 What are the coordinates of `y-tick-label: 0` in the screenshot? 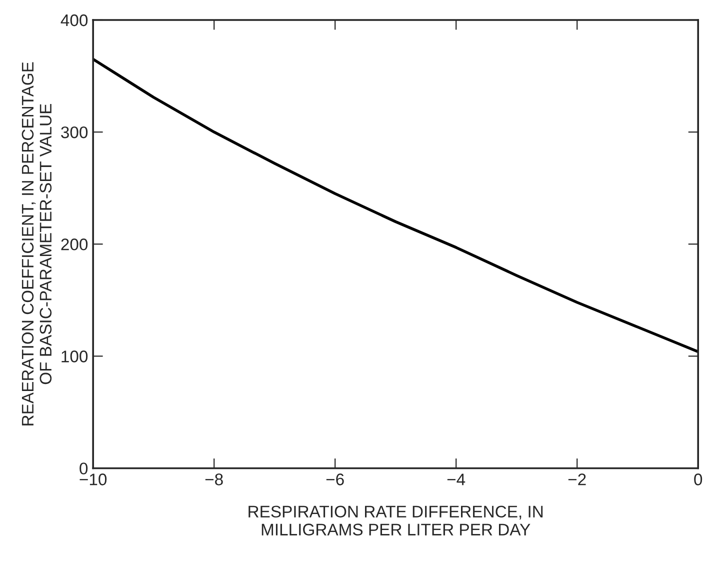 It's located at (84, 468).